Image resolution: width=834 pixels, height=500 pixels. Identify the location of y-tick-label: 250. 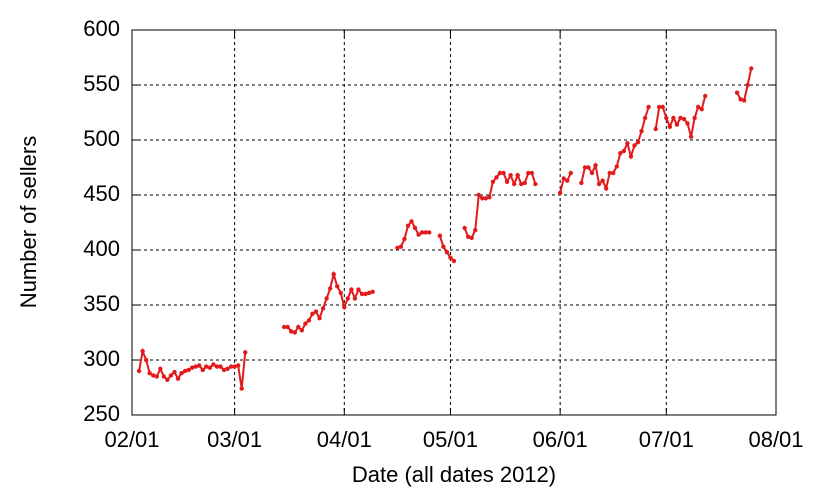
(101, 413).